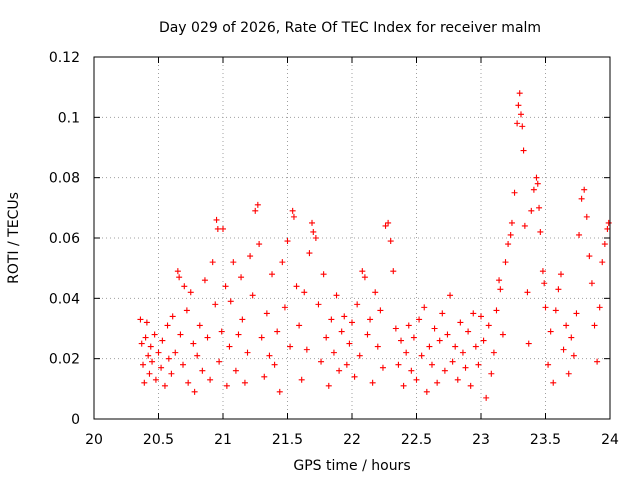  Describe the element at coordinates (69, 118) in the screenshot. I see `y-tick-label: 0.1` at that location.